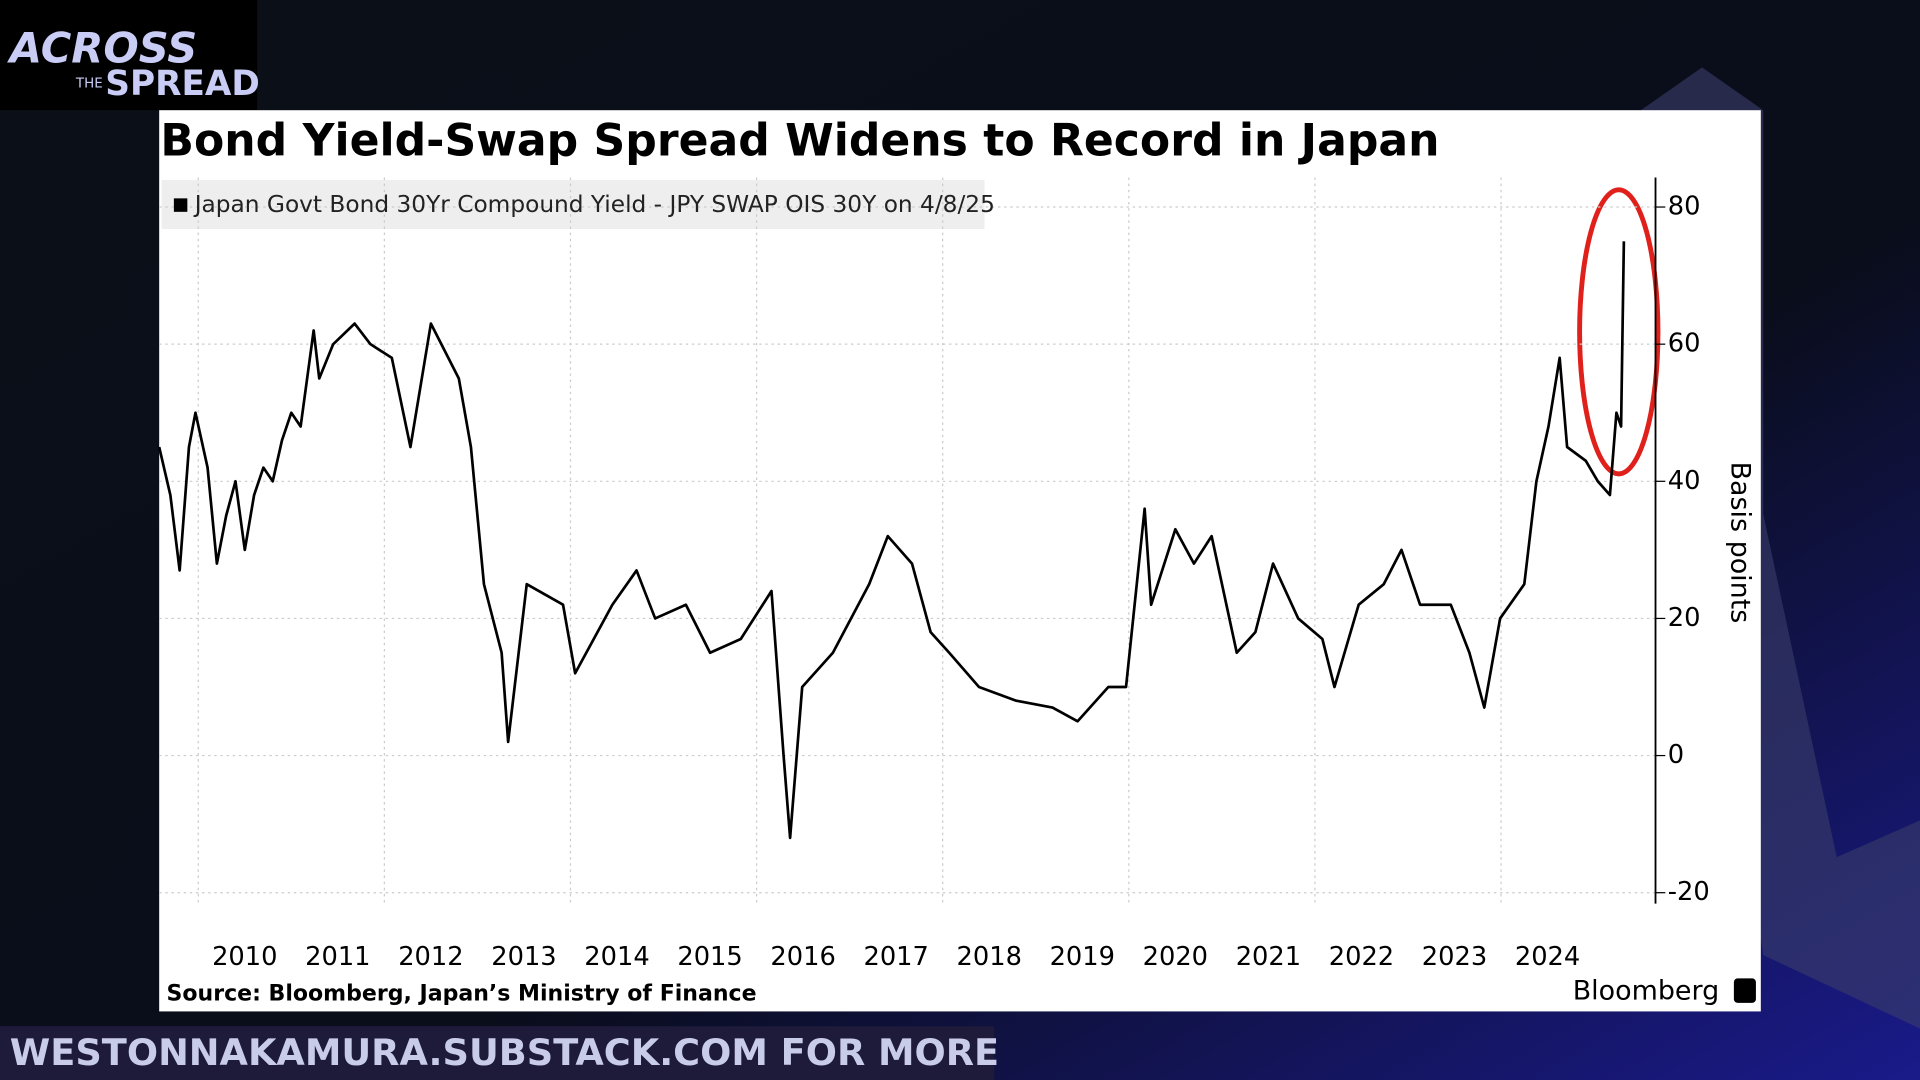 The height and width of the screenshot is (1080, 1920). What do you see at coordinates (1684, 618) in the screenshot?
I see `y-tick-label: 20` at bounding box center [1684, 618].